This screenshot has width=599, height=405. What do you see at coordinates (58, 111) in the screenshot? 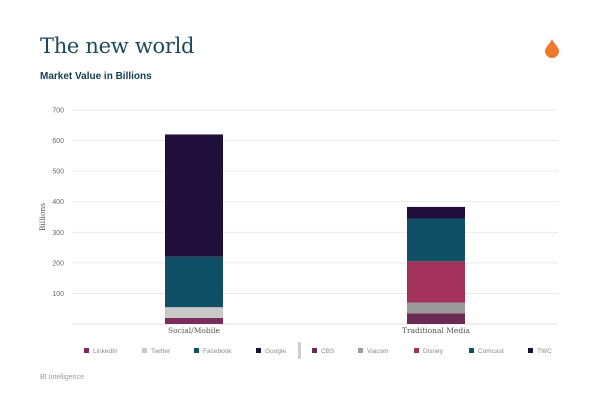
I see `y-tick-label: 700` at bounding box center [58, 111].